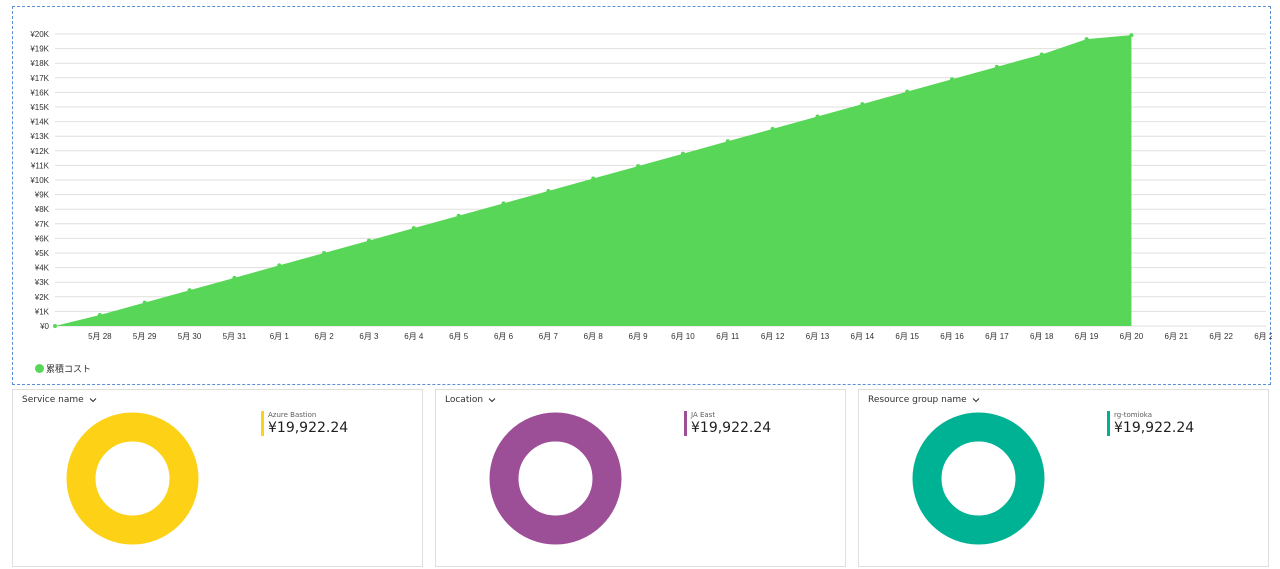  I want to click on y-tick-label: ¥8K, so click(42, 209).